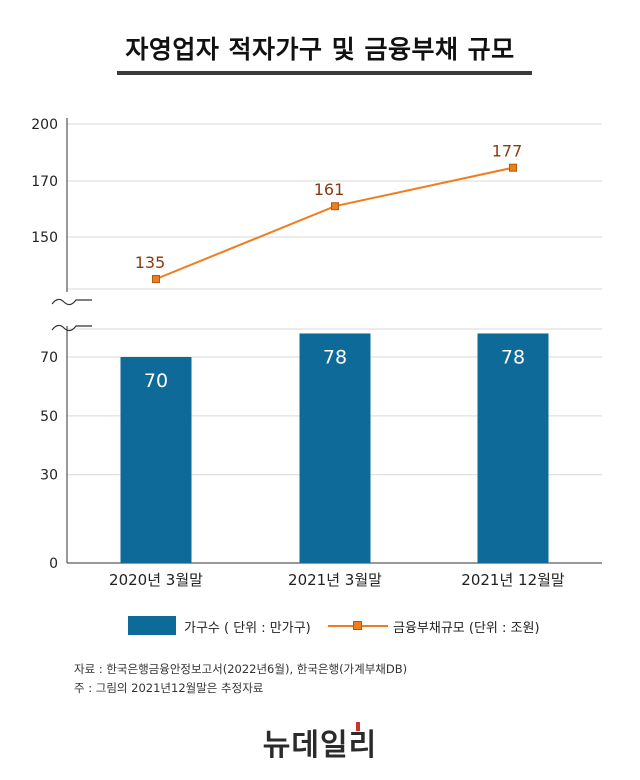 This screenshot has height=780, width=640. Describe the element at coordinates (44, 125) in the screenshot. I see `y-tick-label: 200` at that location.